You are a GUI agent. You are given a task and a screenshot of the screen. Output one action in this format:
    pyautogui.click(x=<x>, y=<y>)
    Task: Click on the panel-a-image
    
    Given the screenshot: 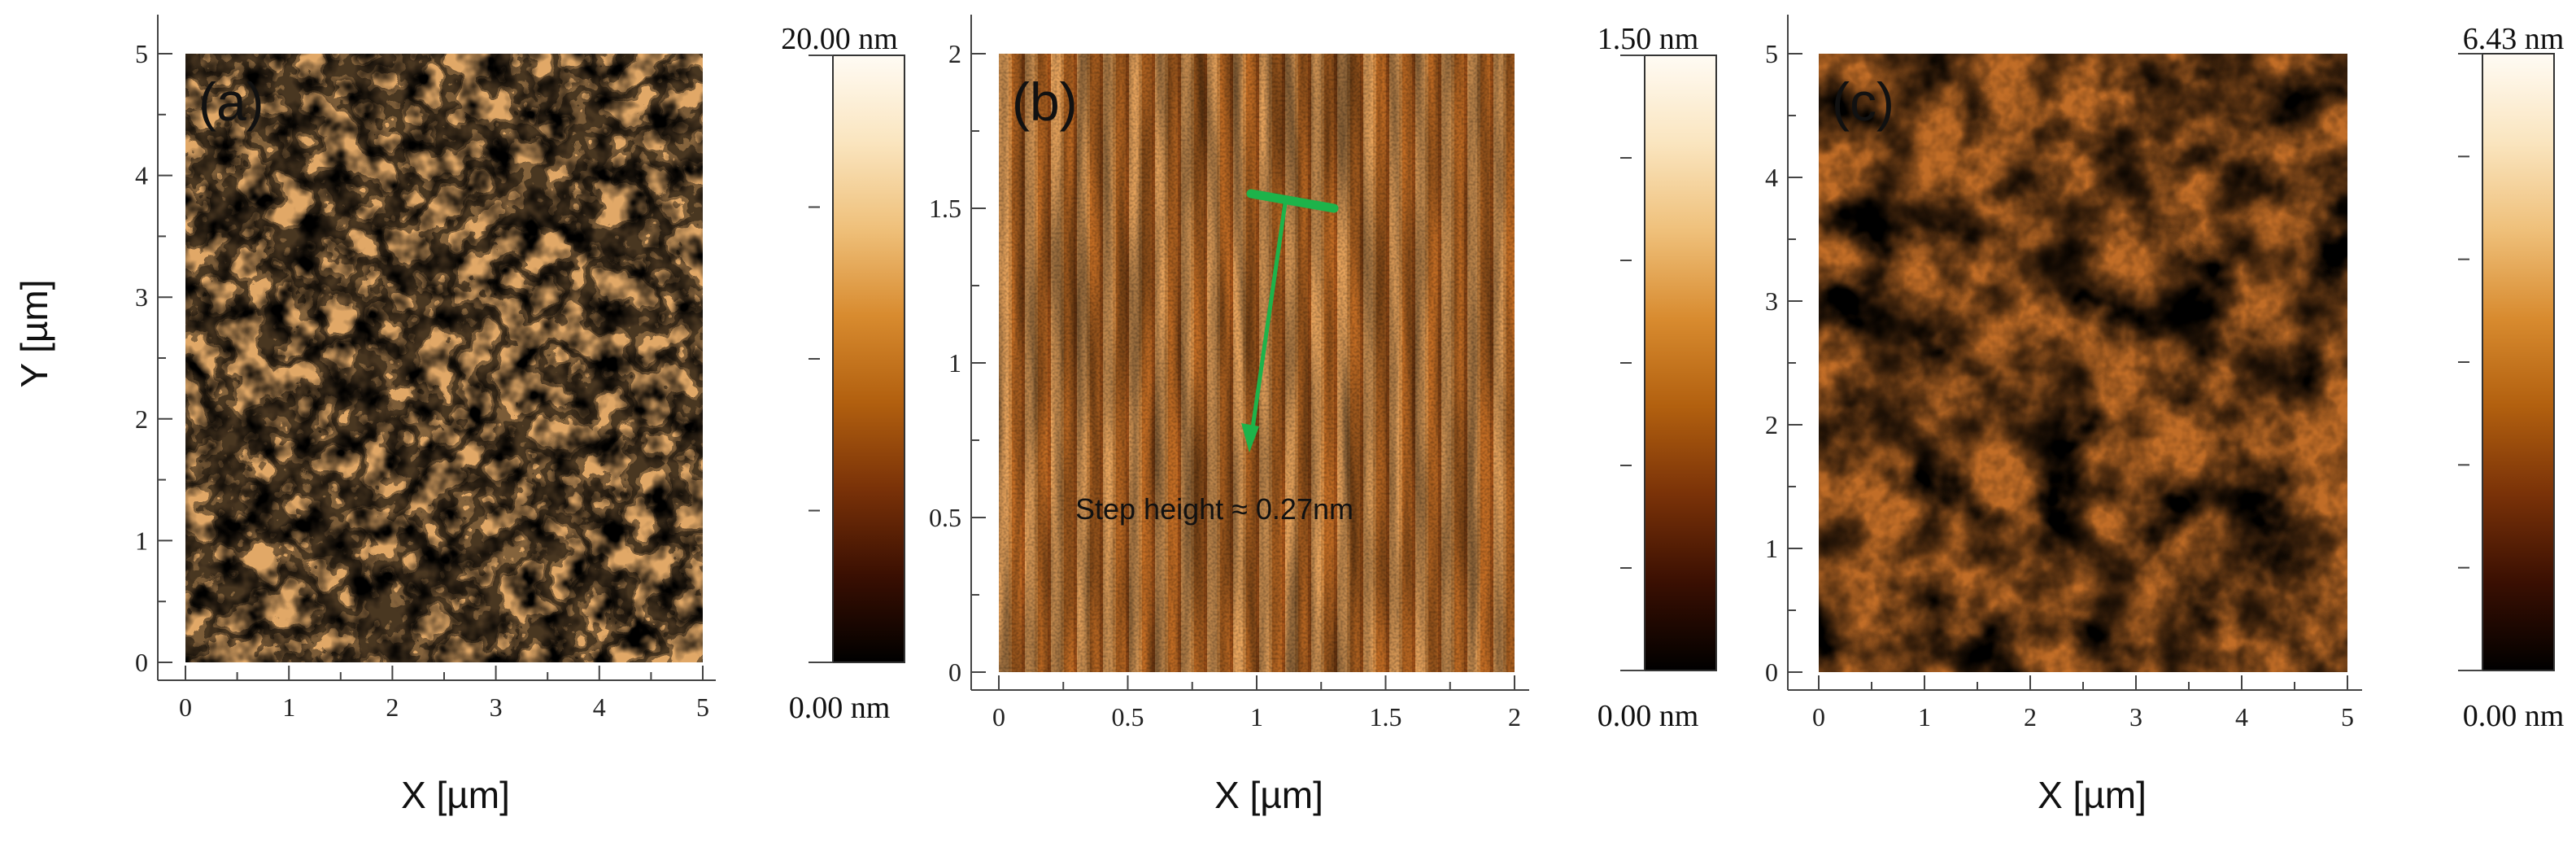 What is the action you would take?
    pyautogui.click(x=444, y=358)
    